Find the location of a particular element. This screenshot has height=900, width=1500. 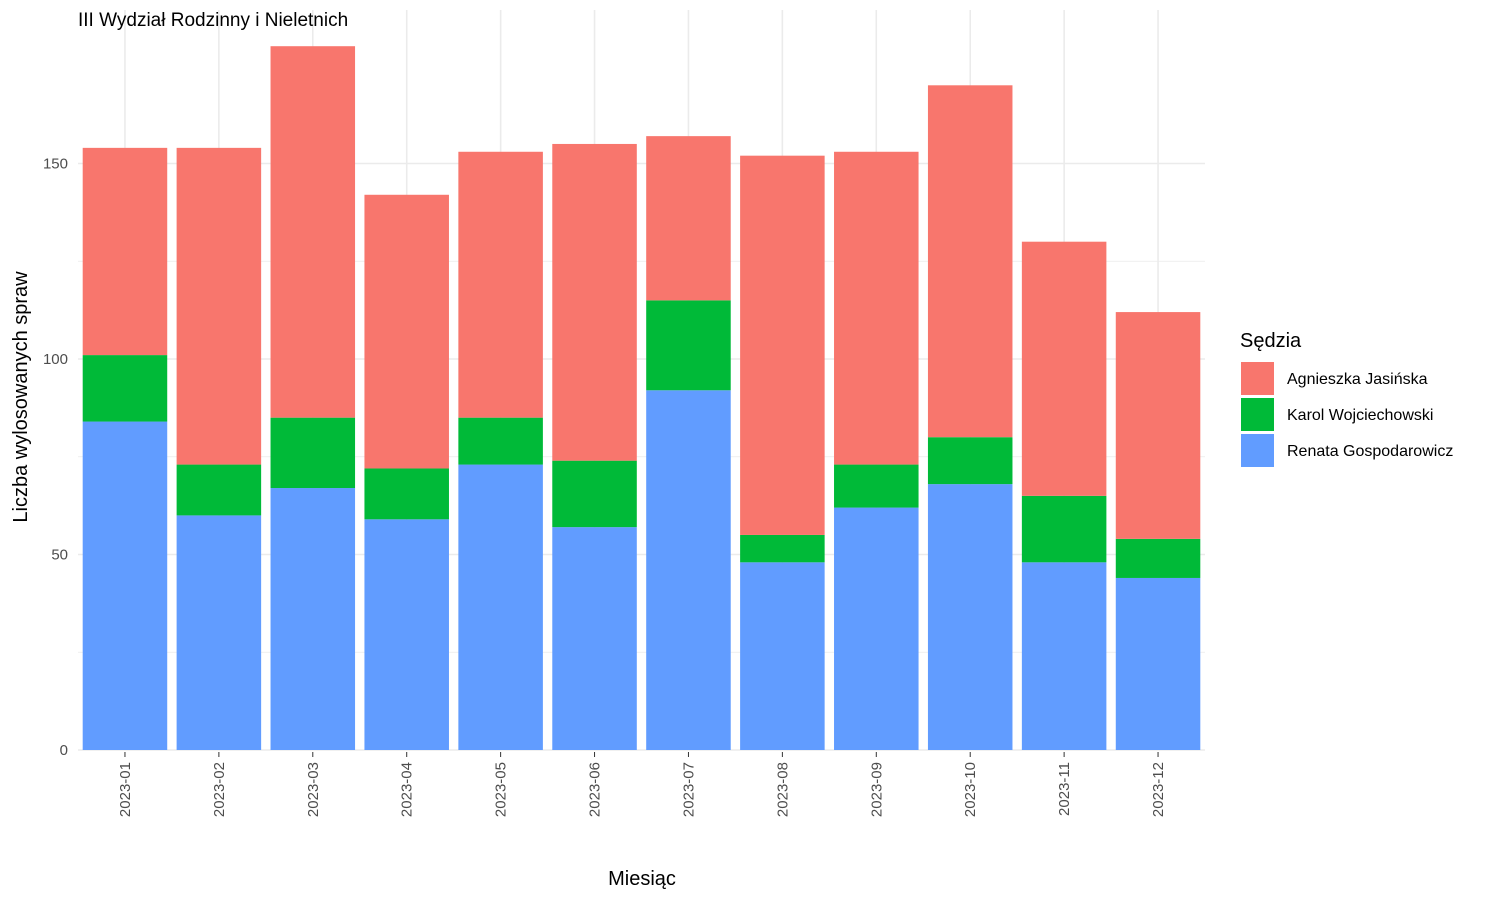

x-tick-label: 2023-01 is located at coordinates (125, 789).